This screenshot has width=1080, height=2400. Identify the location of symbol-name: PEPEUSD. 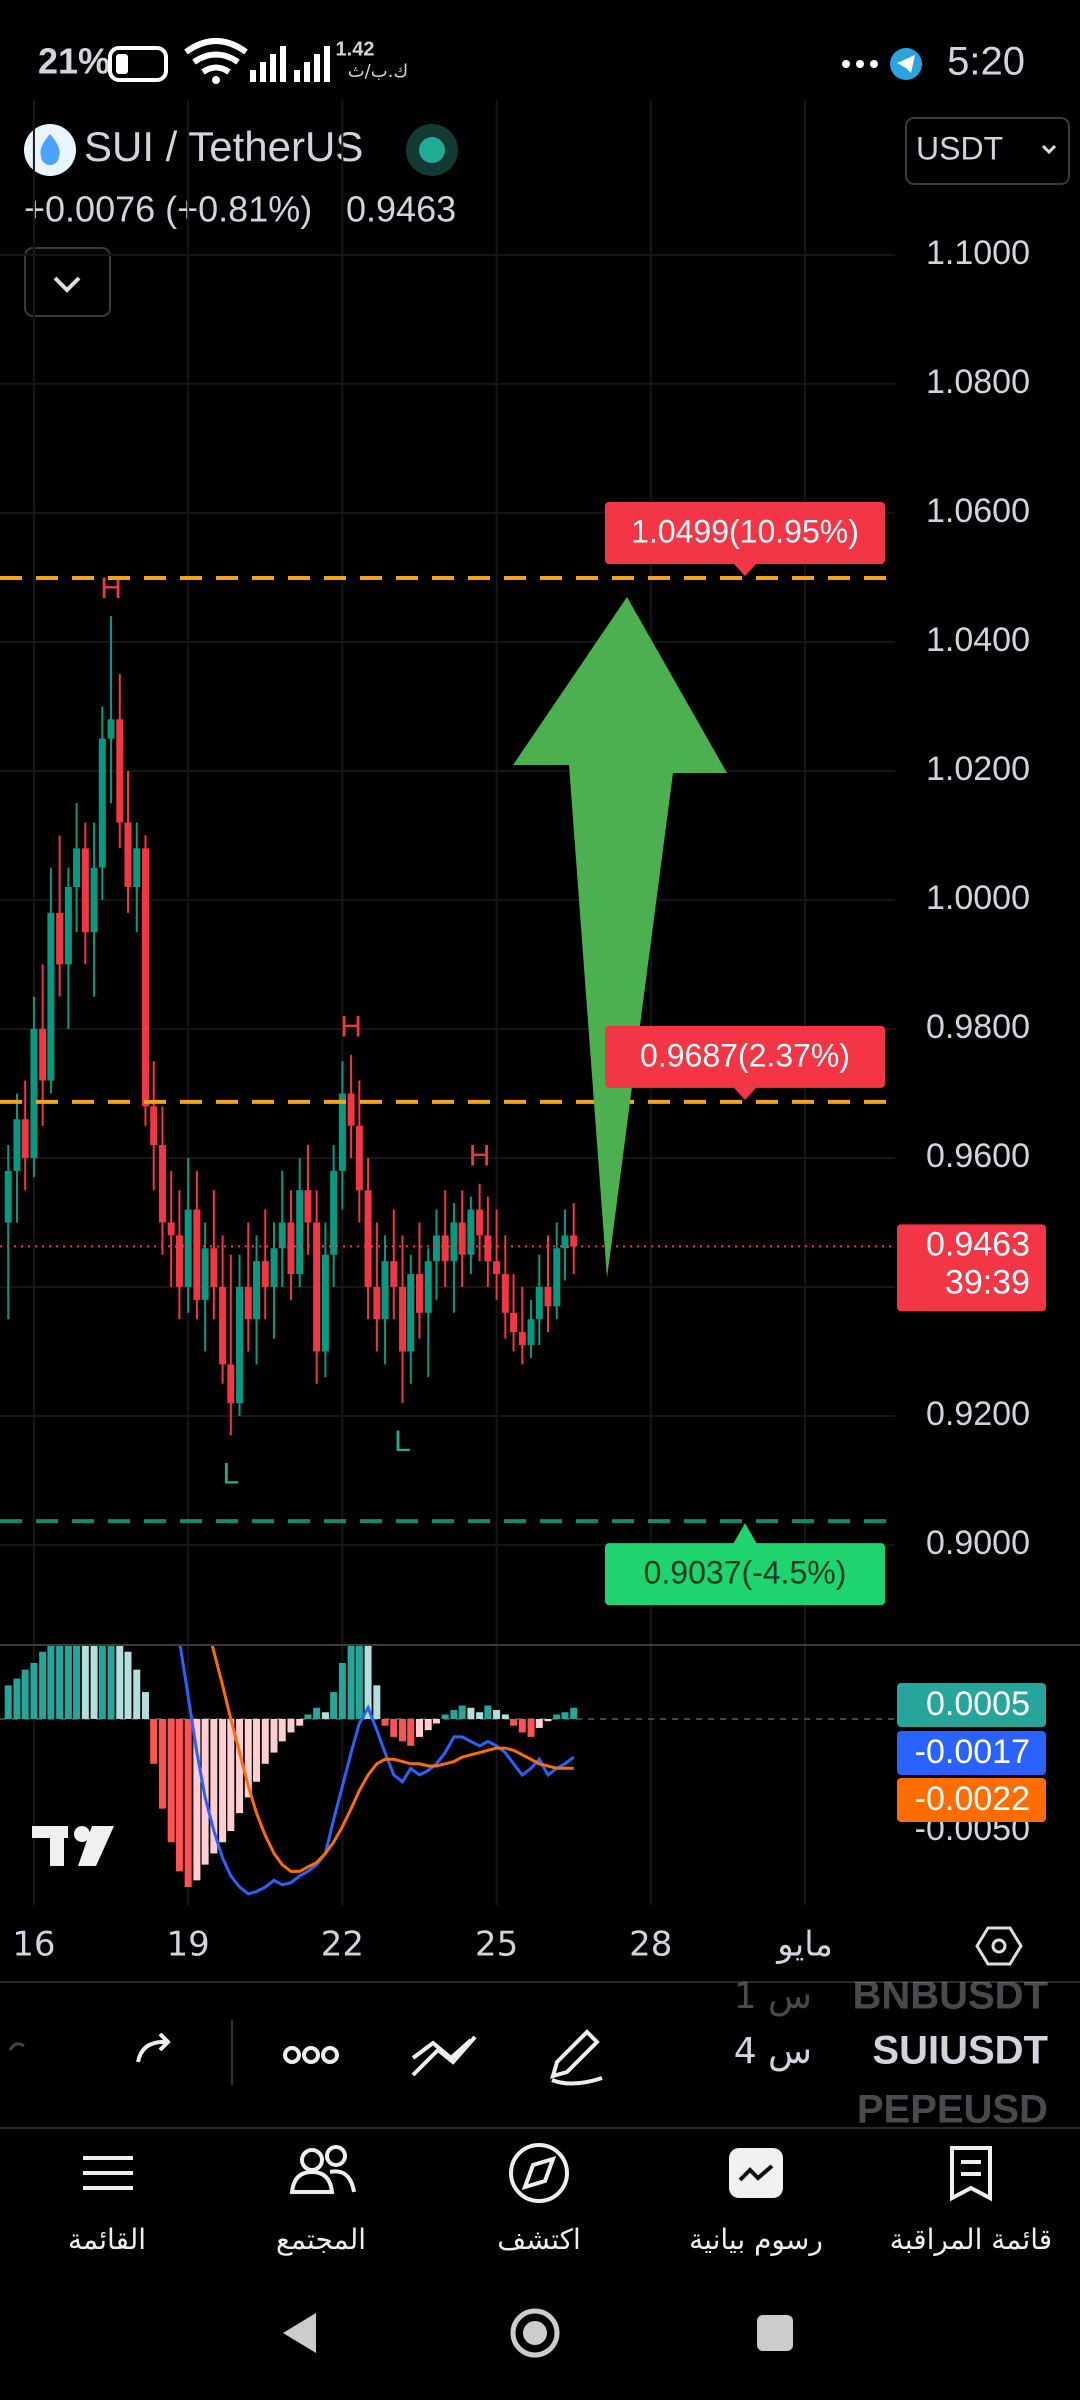
(952, 2110).